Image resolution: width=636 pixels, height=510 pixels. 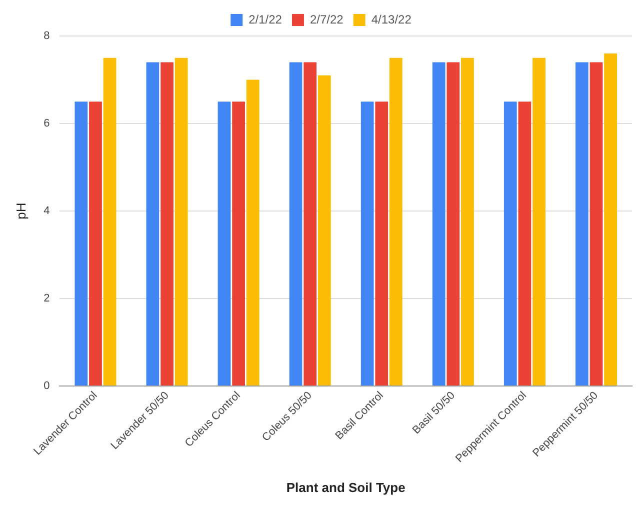 I want to click on x-axis-title: Plant and Soil Type, so click(x=346, y=487).